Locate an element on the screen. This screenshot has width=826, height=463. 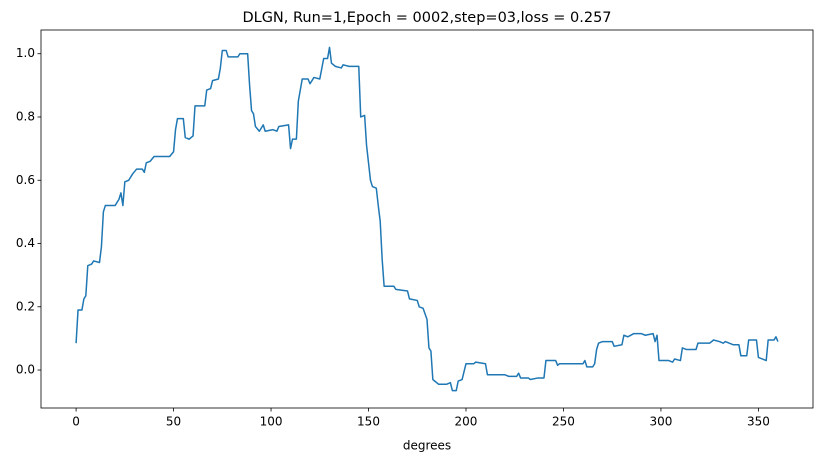
x-axis-label: degrees is located at coordinates (427, 446).